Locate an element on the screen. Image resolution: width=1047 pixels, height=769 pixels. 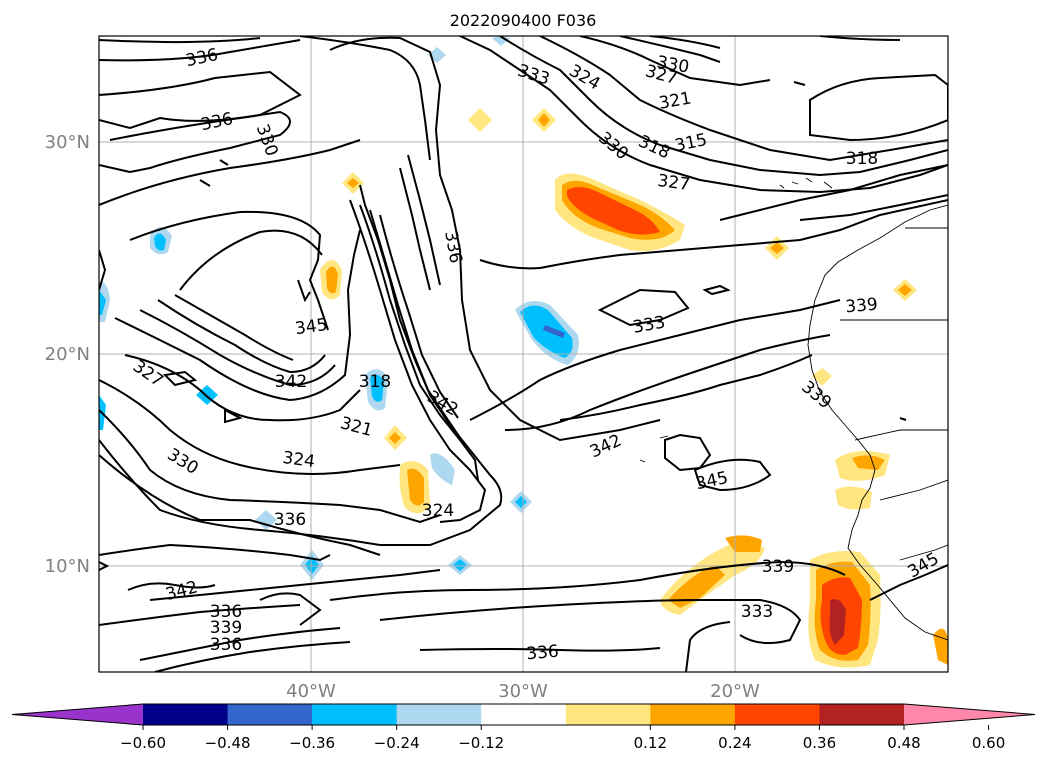
colorbar-extend-high is located at coordinates (969, 714).